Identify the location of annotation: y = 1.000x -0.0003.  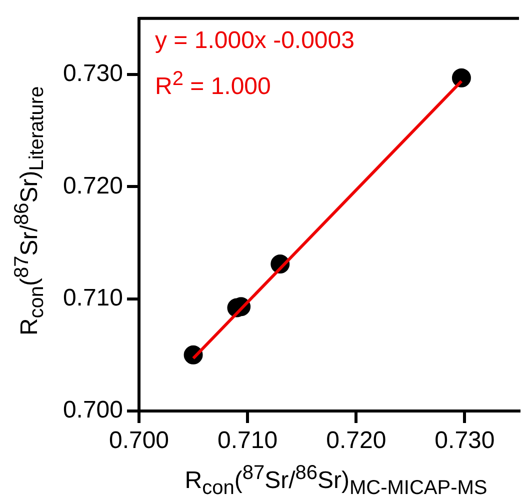
(254, 41).